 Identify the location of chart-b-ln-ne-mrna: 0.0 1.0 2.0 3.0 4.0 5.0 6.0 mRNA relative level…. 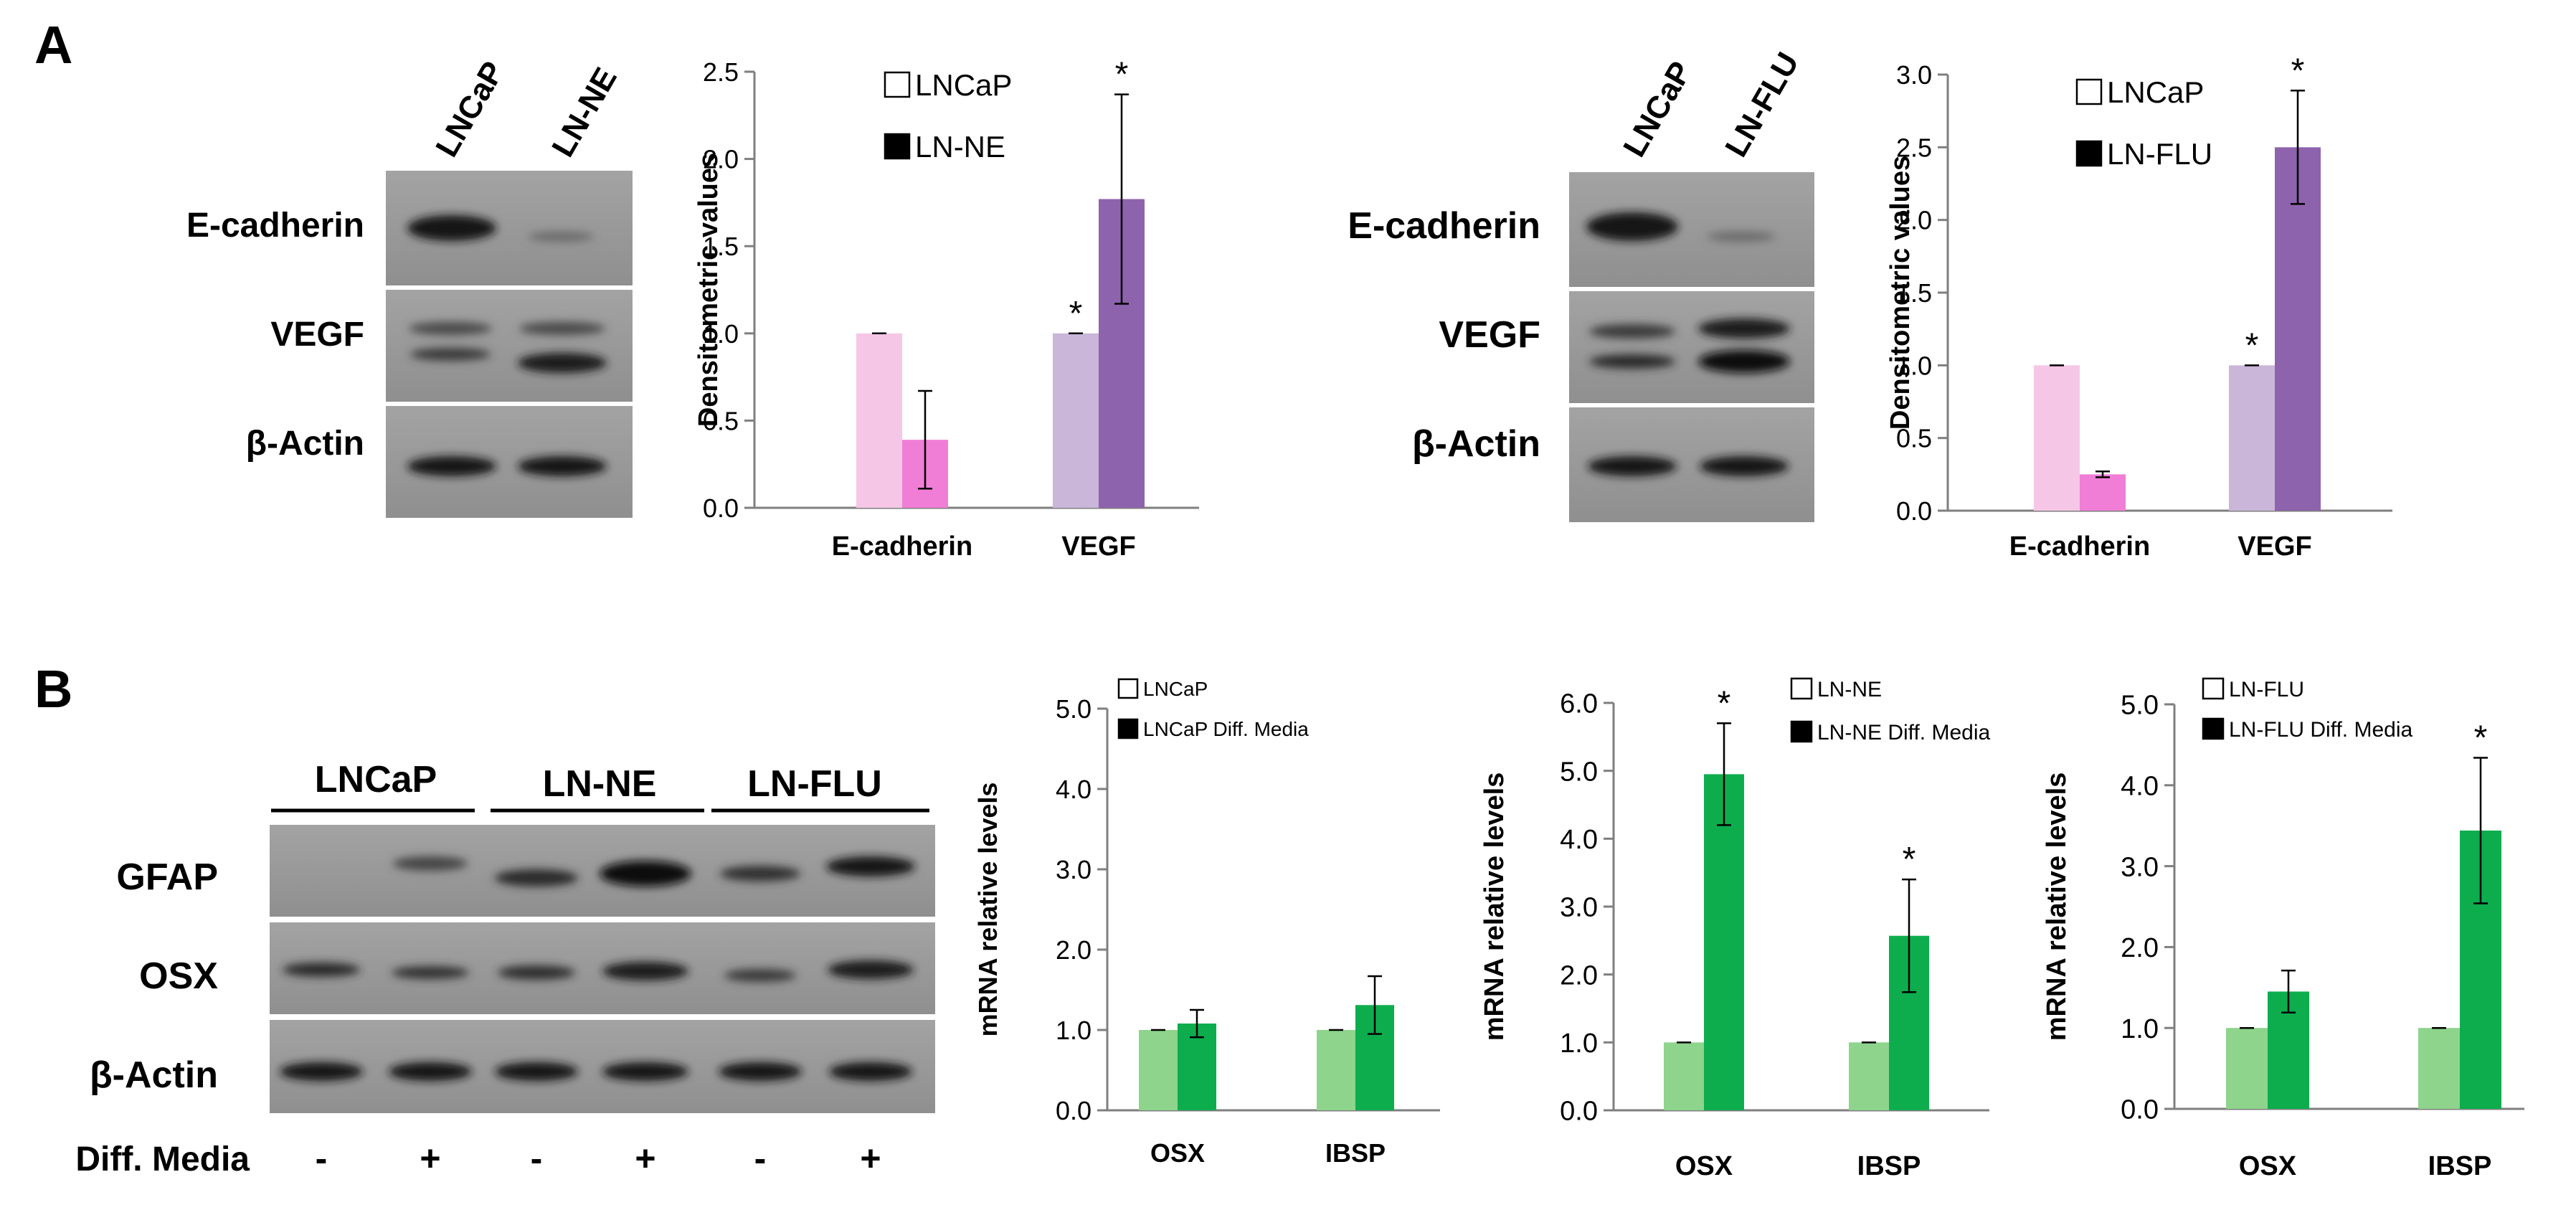
(1735, 929).